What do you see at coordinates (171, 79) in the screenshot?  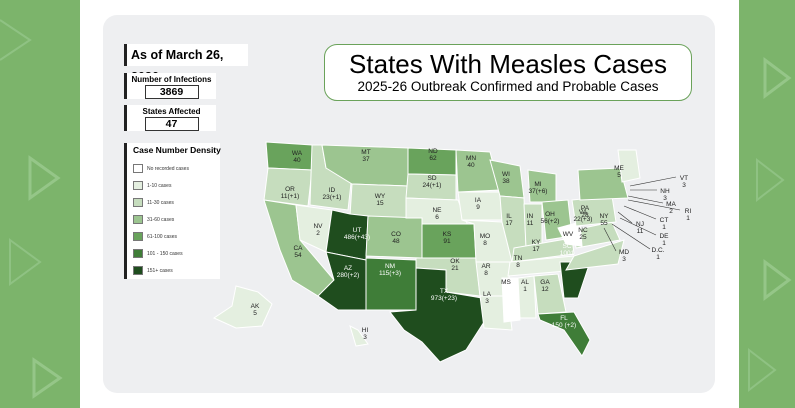 I see `infections-label: Number of Infections` at bounding box center [171, 79].